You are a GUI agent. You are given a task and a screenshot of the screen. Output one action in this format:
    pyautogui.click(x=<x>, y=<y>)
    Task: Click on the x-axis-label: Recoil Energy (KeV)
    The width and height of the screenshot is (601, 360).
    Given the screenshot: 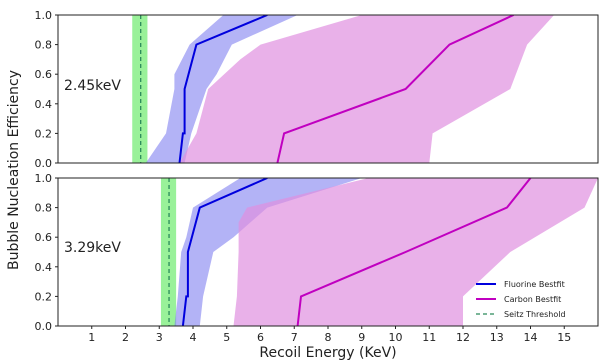 What is the action you would take?
    pyautogui.click(x=327, y=352)
    